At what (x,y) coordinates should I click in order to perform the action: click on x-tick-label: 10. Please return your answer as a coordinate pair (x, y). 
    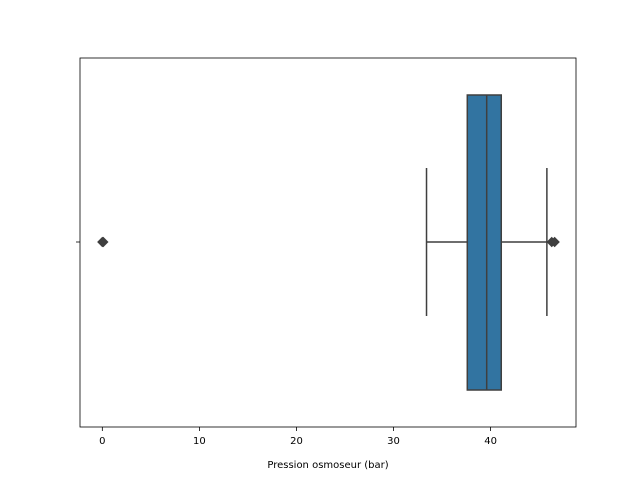
    Looking at the image, I should click on (199, 441).